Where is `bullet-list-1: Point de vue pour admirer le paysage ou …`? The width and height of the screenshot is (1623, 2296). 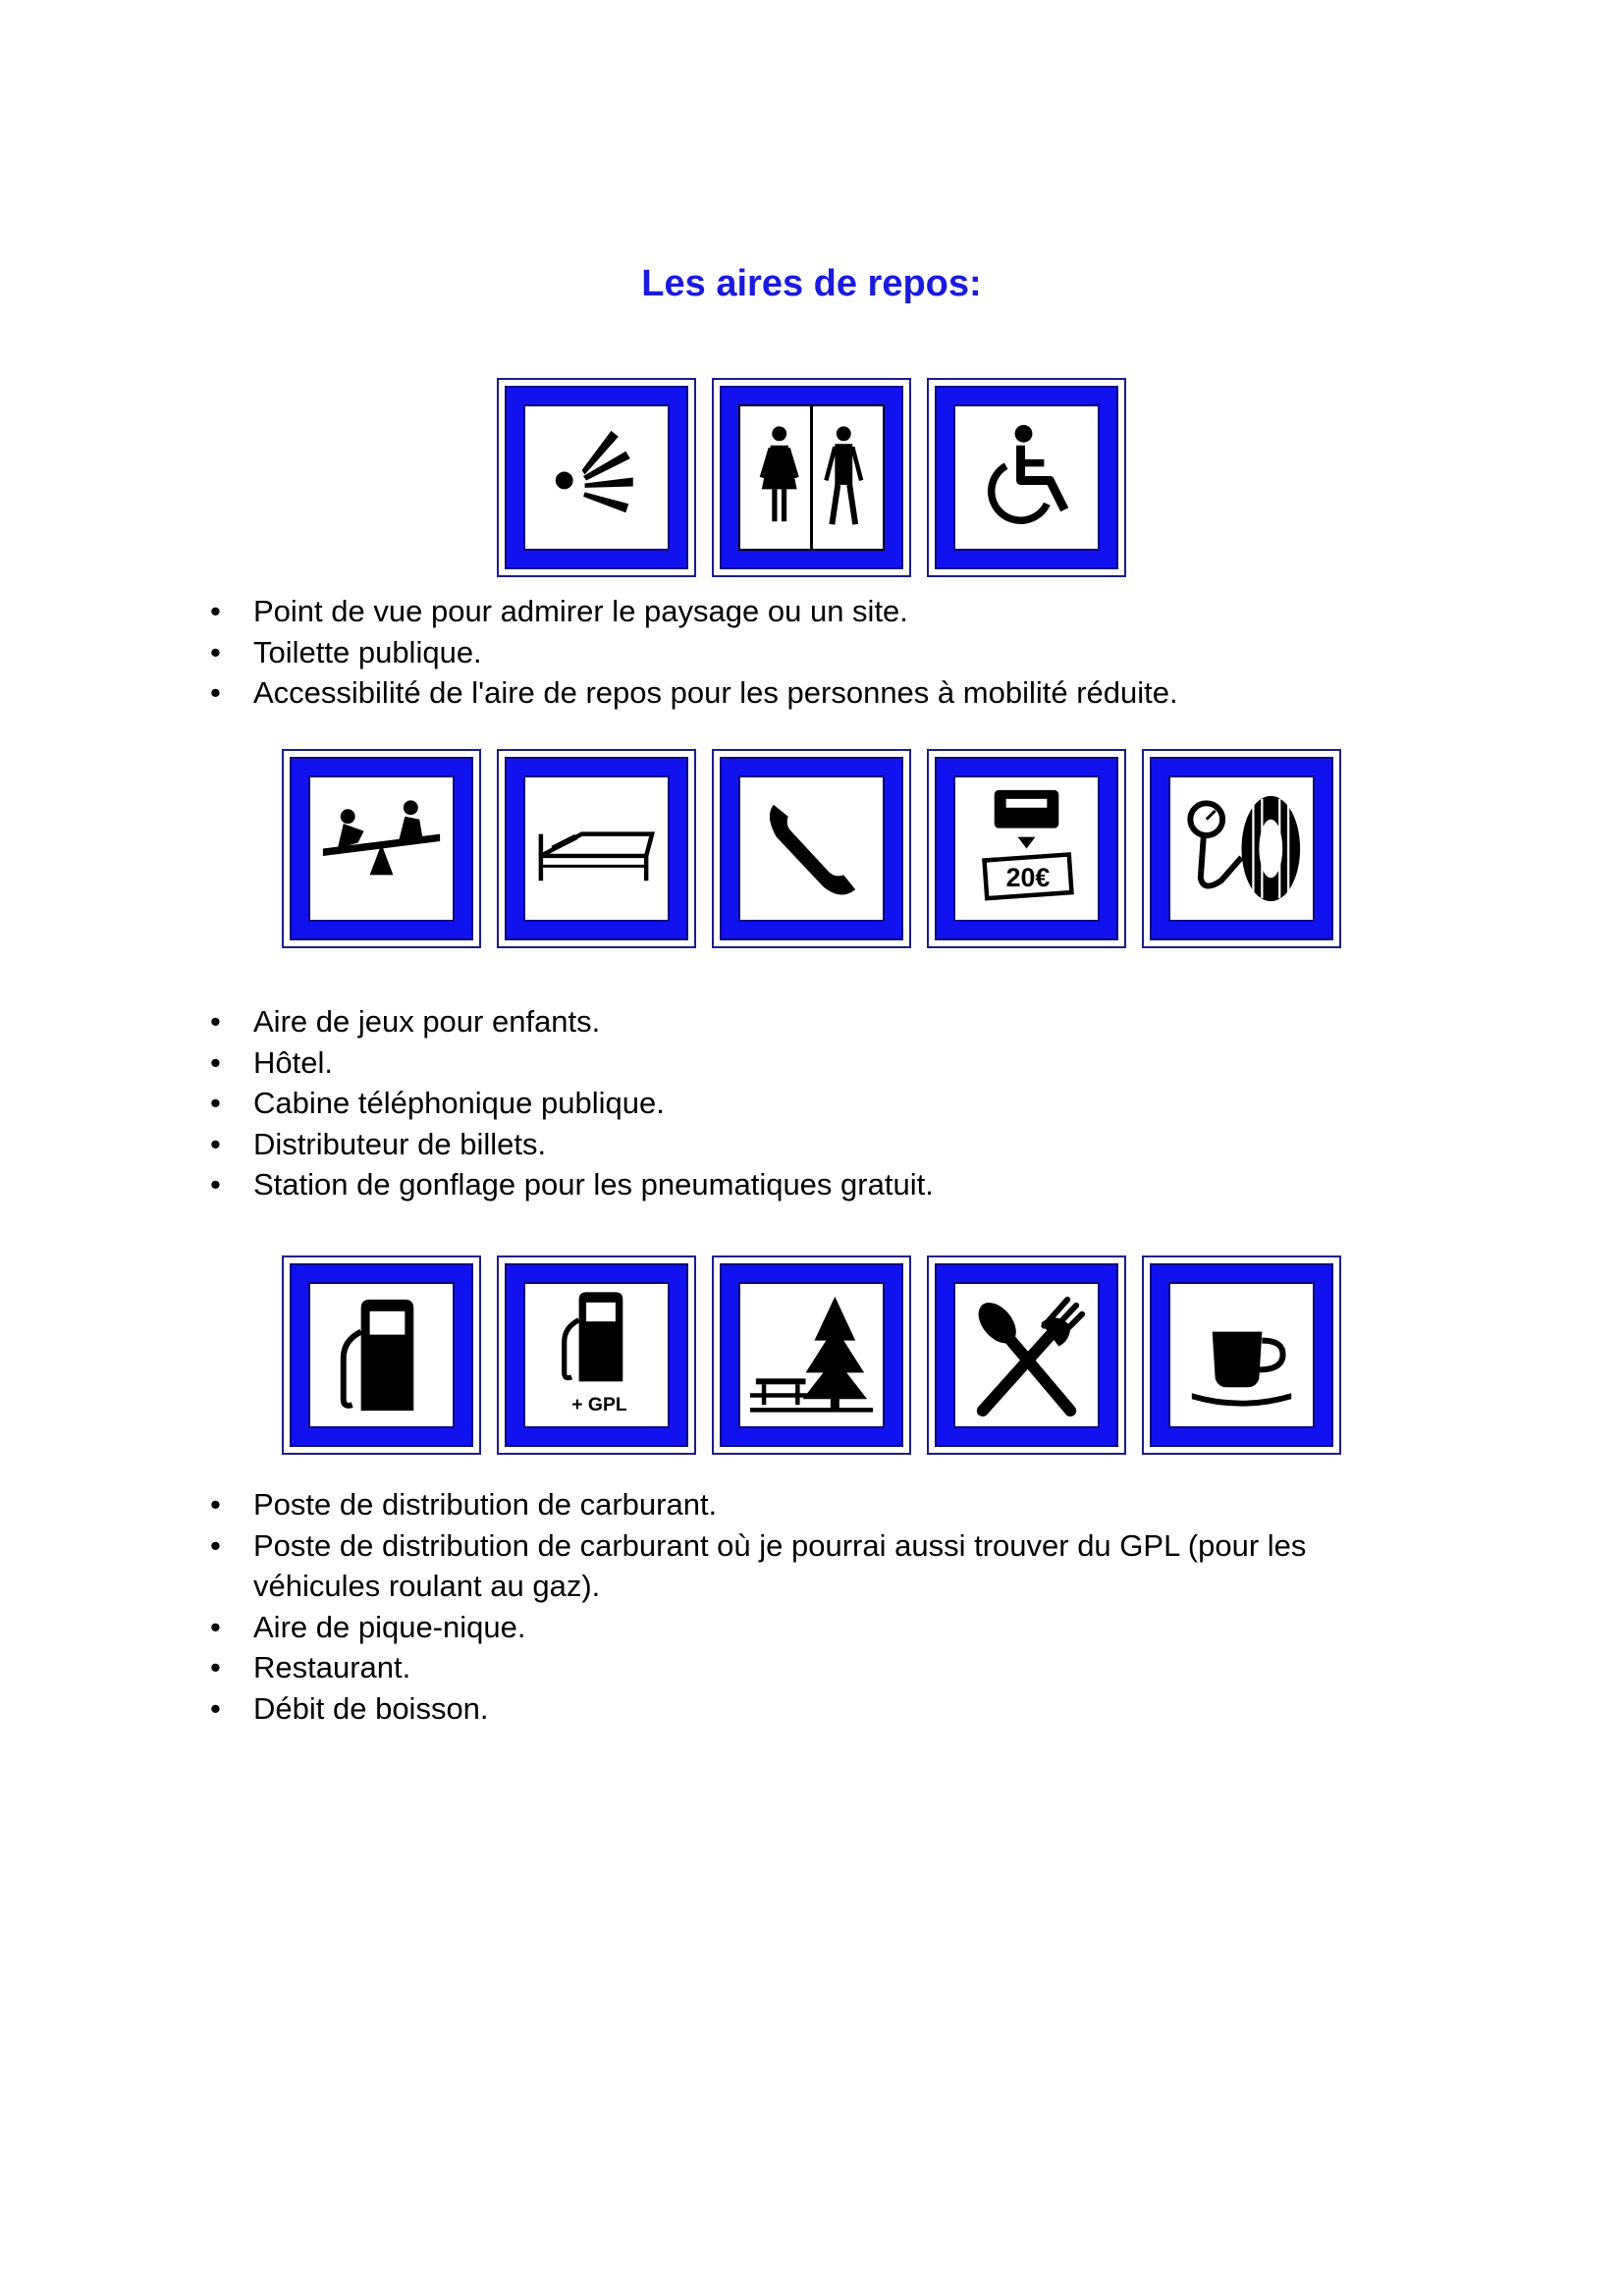
bullet-list-1: Point de vue pour admirer le paysage ou … is located at coordinates (819, 652).